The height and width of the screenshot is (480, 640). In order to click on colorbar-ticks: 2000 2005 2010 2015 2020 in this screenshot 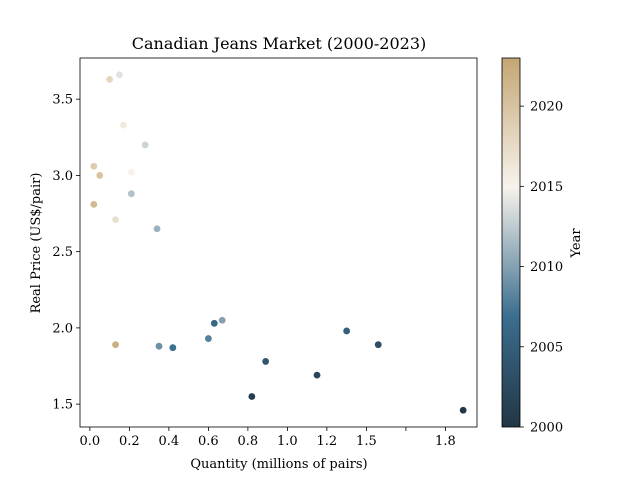, I will do `click(541, 268)`.